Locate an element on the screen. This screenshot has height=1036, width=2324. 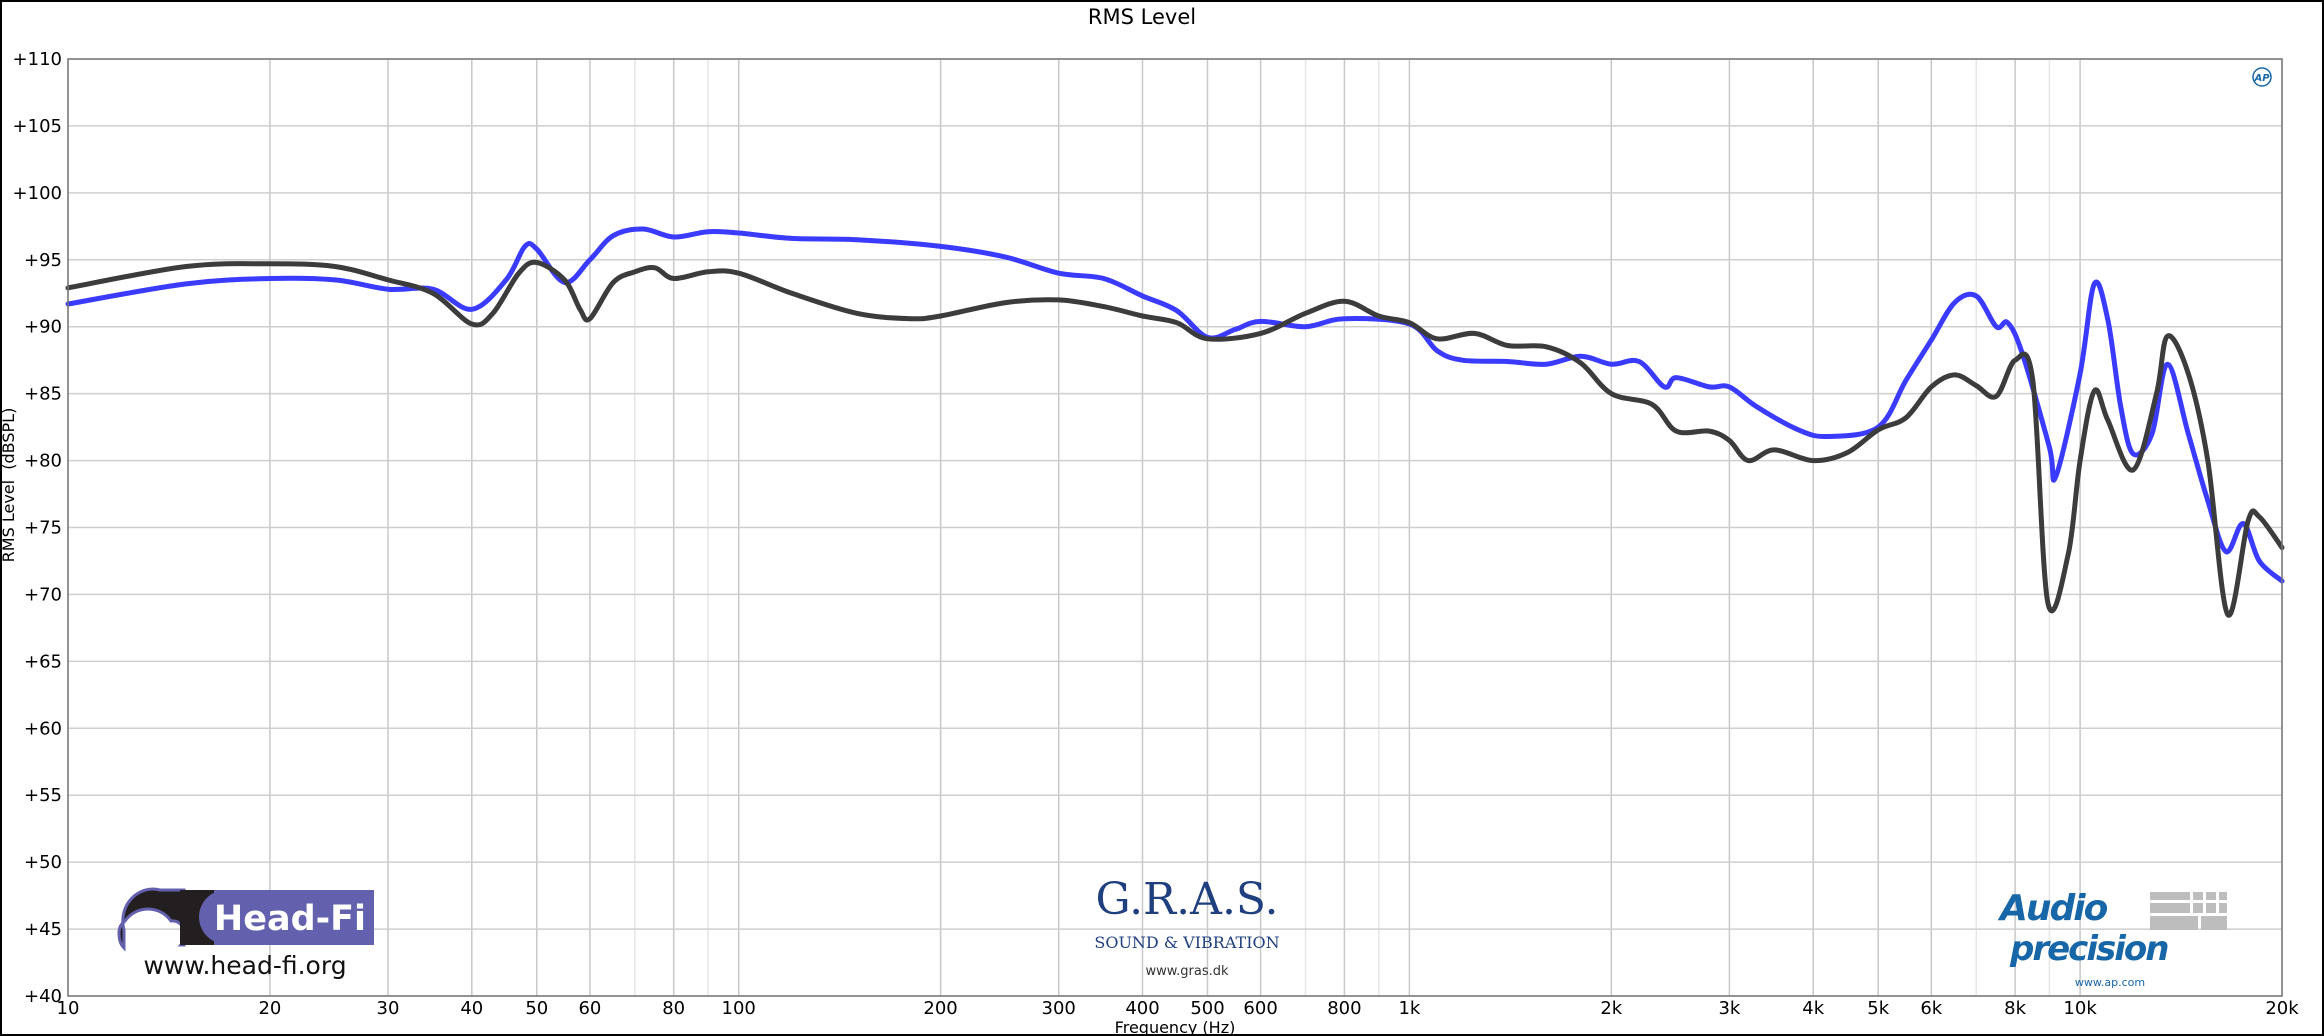
chart-title: RMS Level is located at coordinates (1142, 17).